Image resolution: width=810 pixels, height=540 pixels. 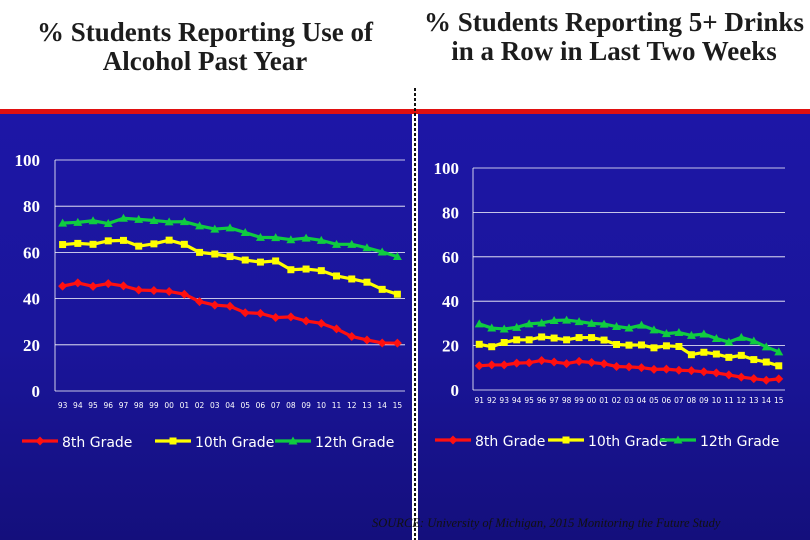 I want to click on right-x-tick-label: 01, so click(x=604, y=400).